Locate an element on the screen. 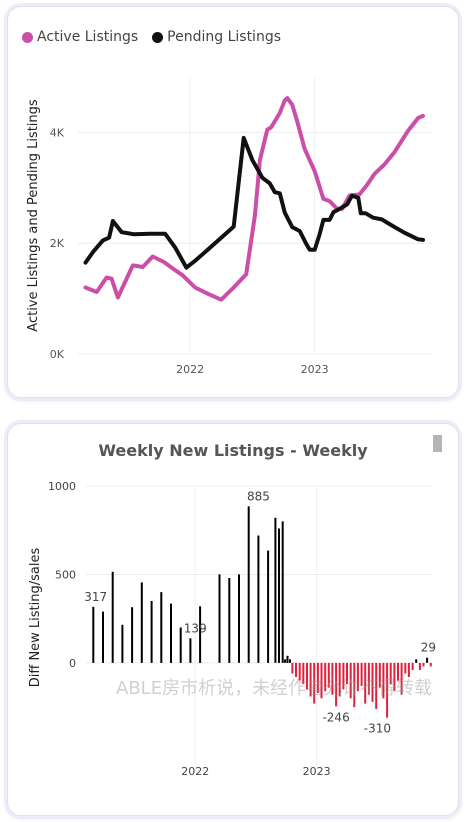 The image size is (468, 822). legend-item-pending: Pending Listings is located at coordinates (216, 37).